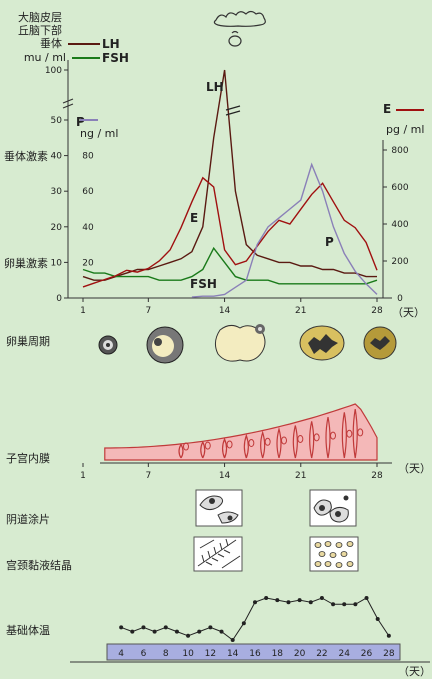 The image size is (432, 679). Describe the element at coordinates (230, 265) in the screenshot. I see `series-fsh-line` at that location.